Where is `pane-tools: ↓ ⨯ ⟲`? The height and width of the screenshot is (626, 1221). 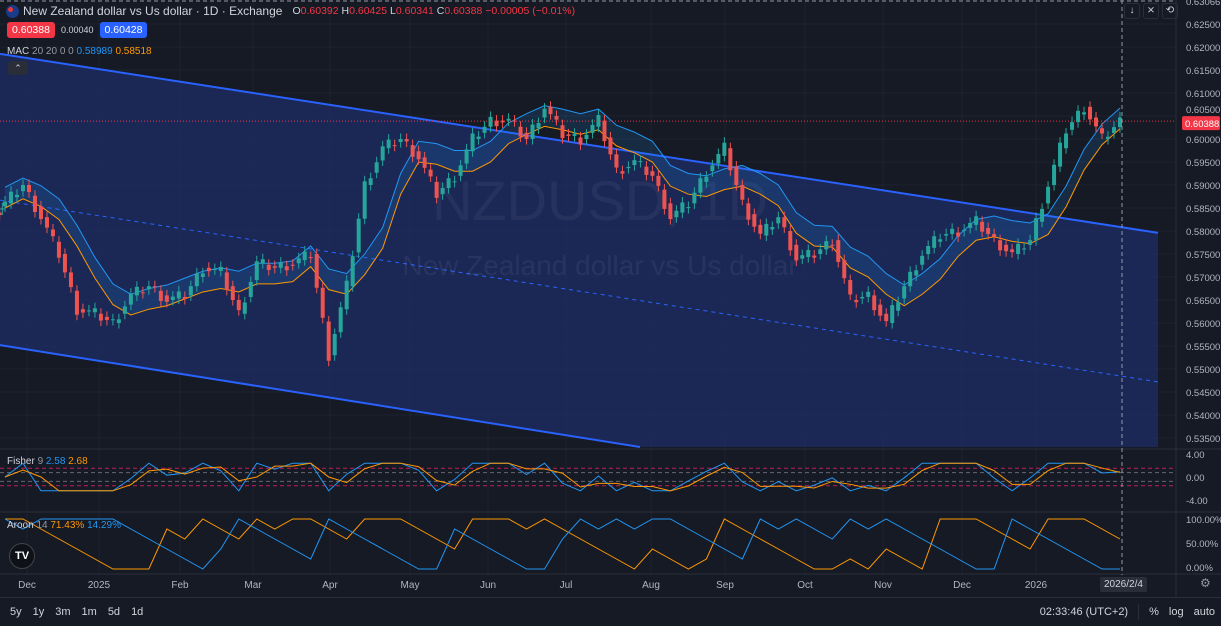
pane-tools: ↓ ⨯ ⟲ is located at coordinates (1151, 11).